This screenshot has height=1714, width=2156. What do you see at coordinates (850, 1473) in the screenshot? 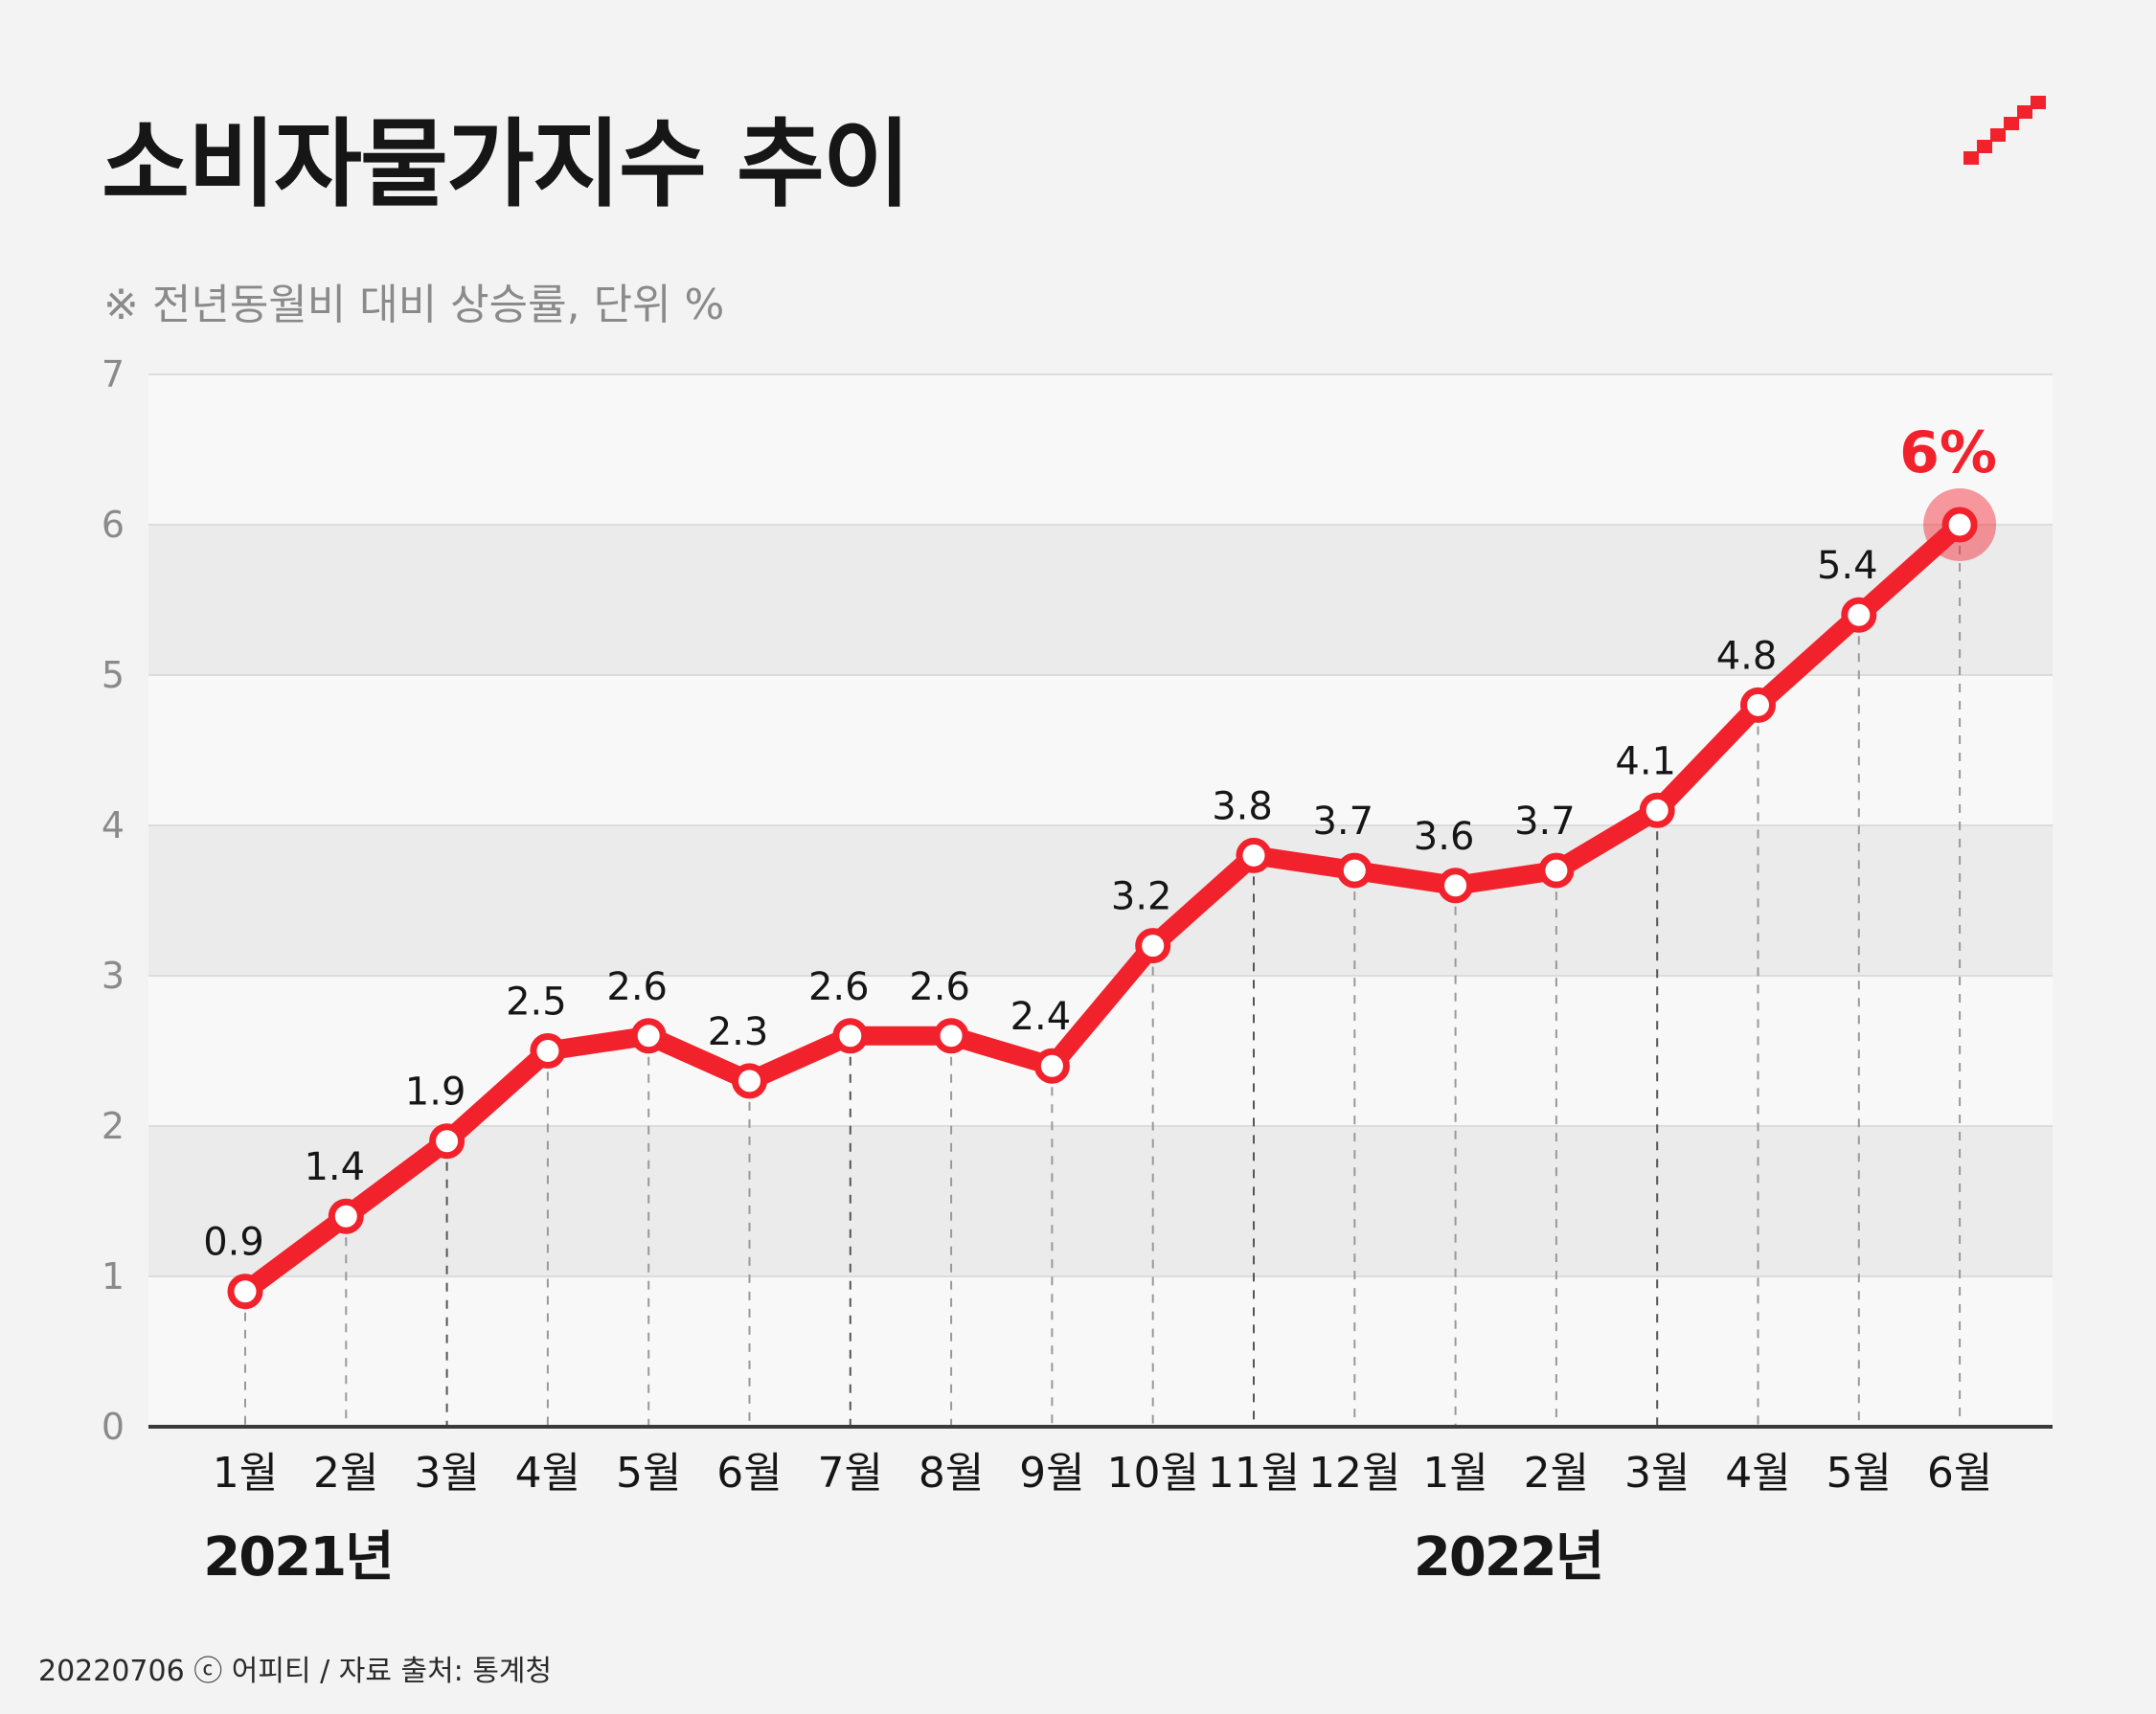
I see `x-tick-label: 7월` at bounding box center [850, 1473].